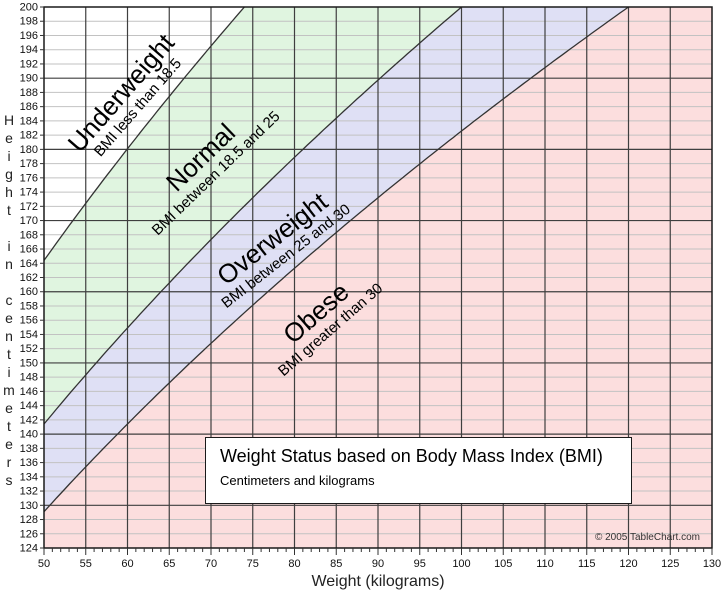 The width and height of the screenshot is (728, 600). Describe the element at coordinates (29, 392) in the screenshot. I see `y-tick-label: 146` at that location.